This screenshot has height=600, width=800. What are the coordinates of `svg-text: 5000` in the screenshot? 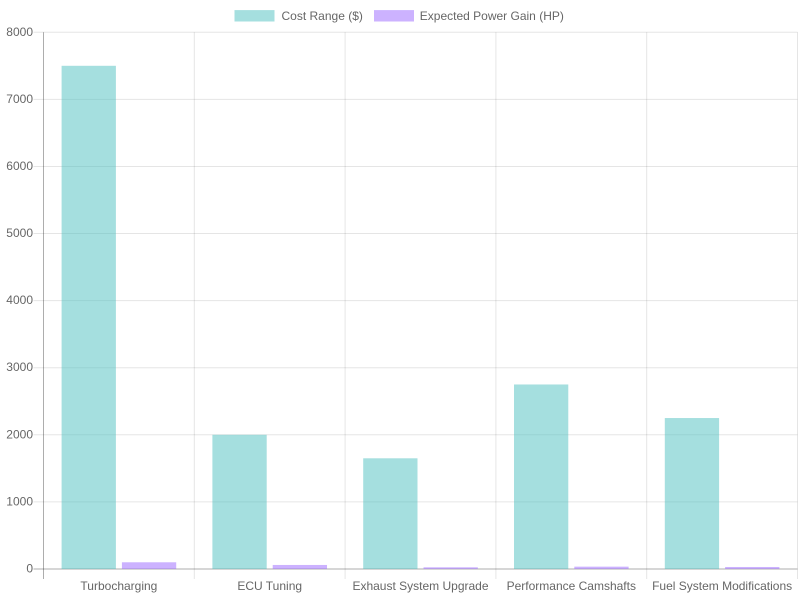 It's located at (19, 233).